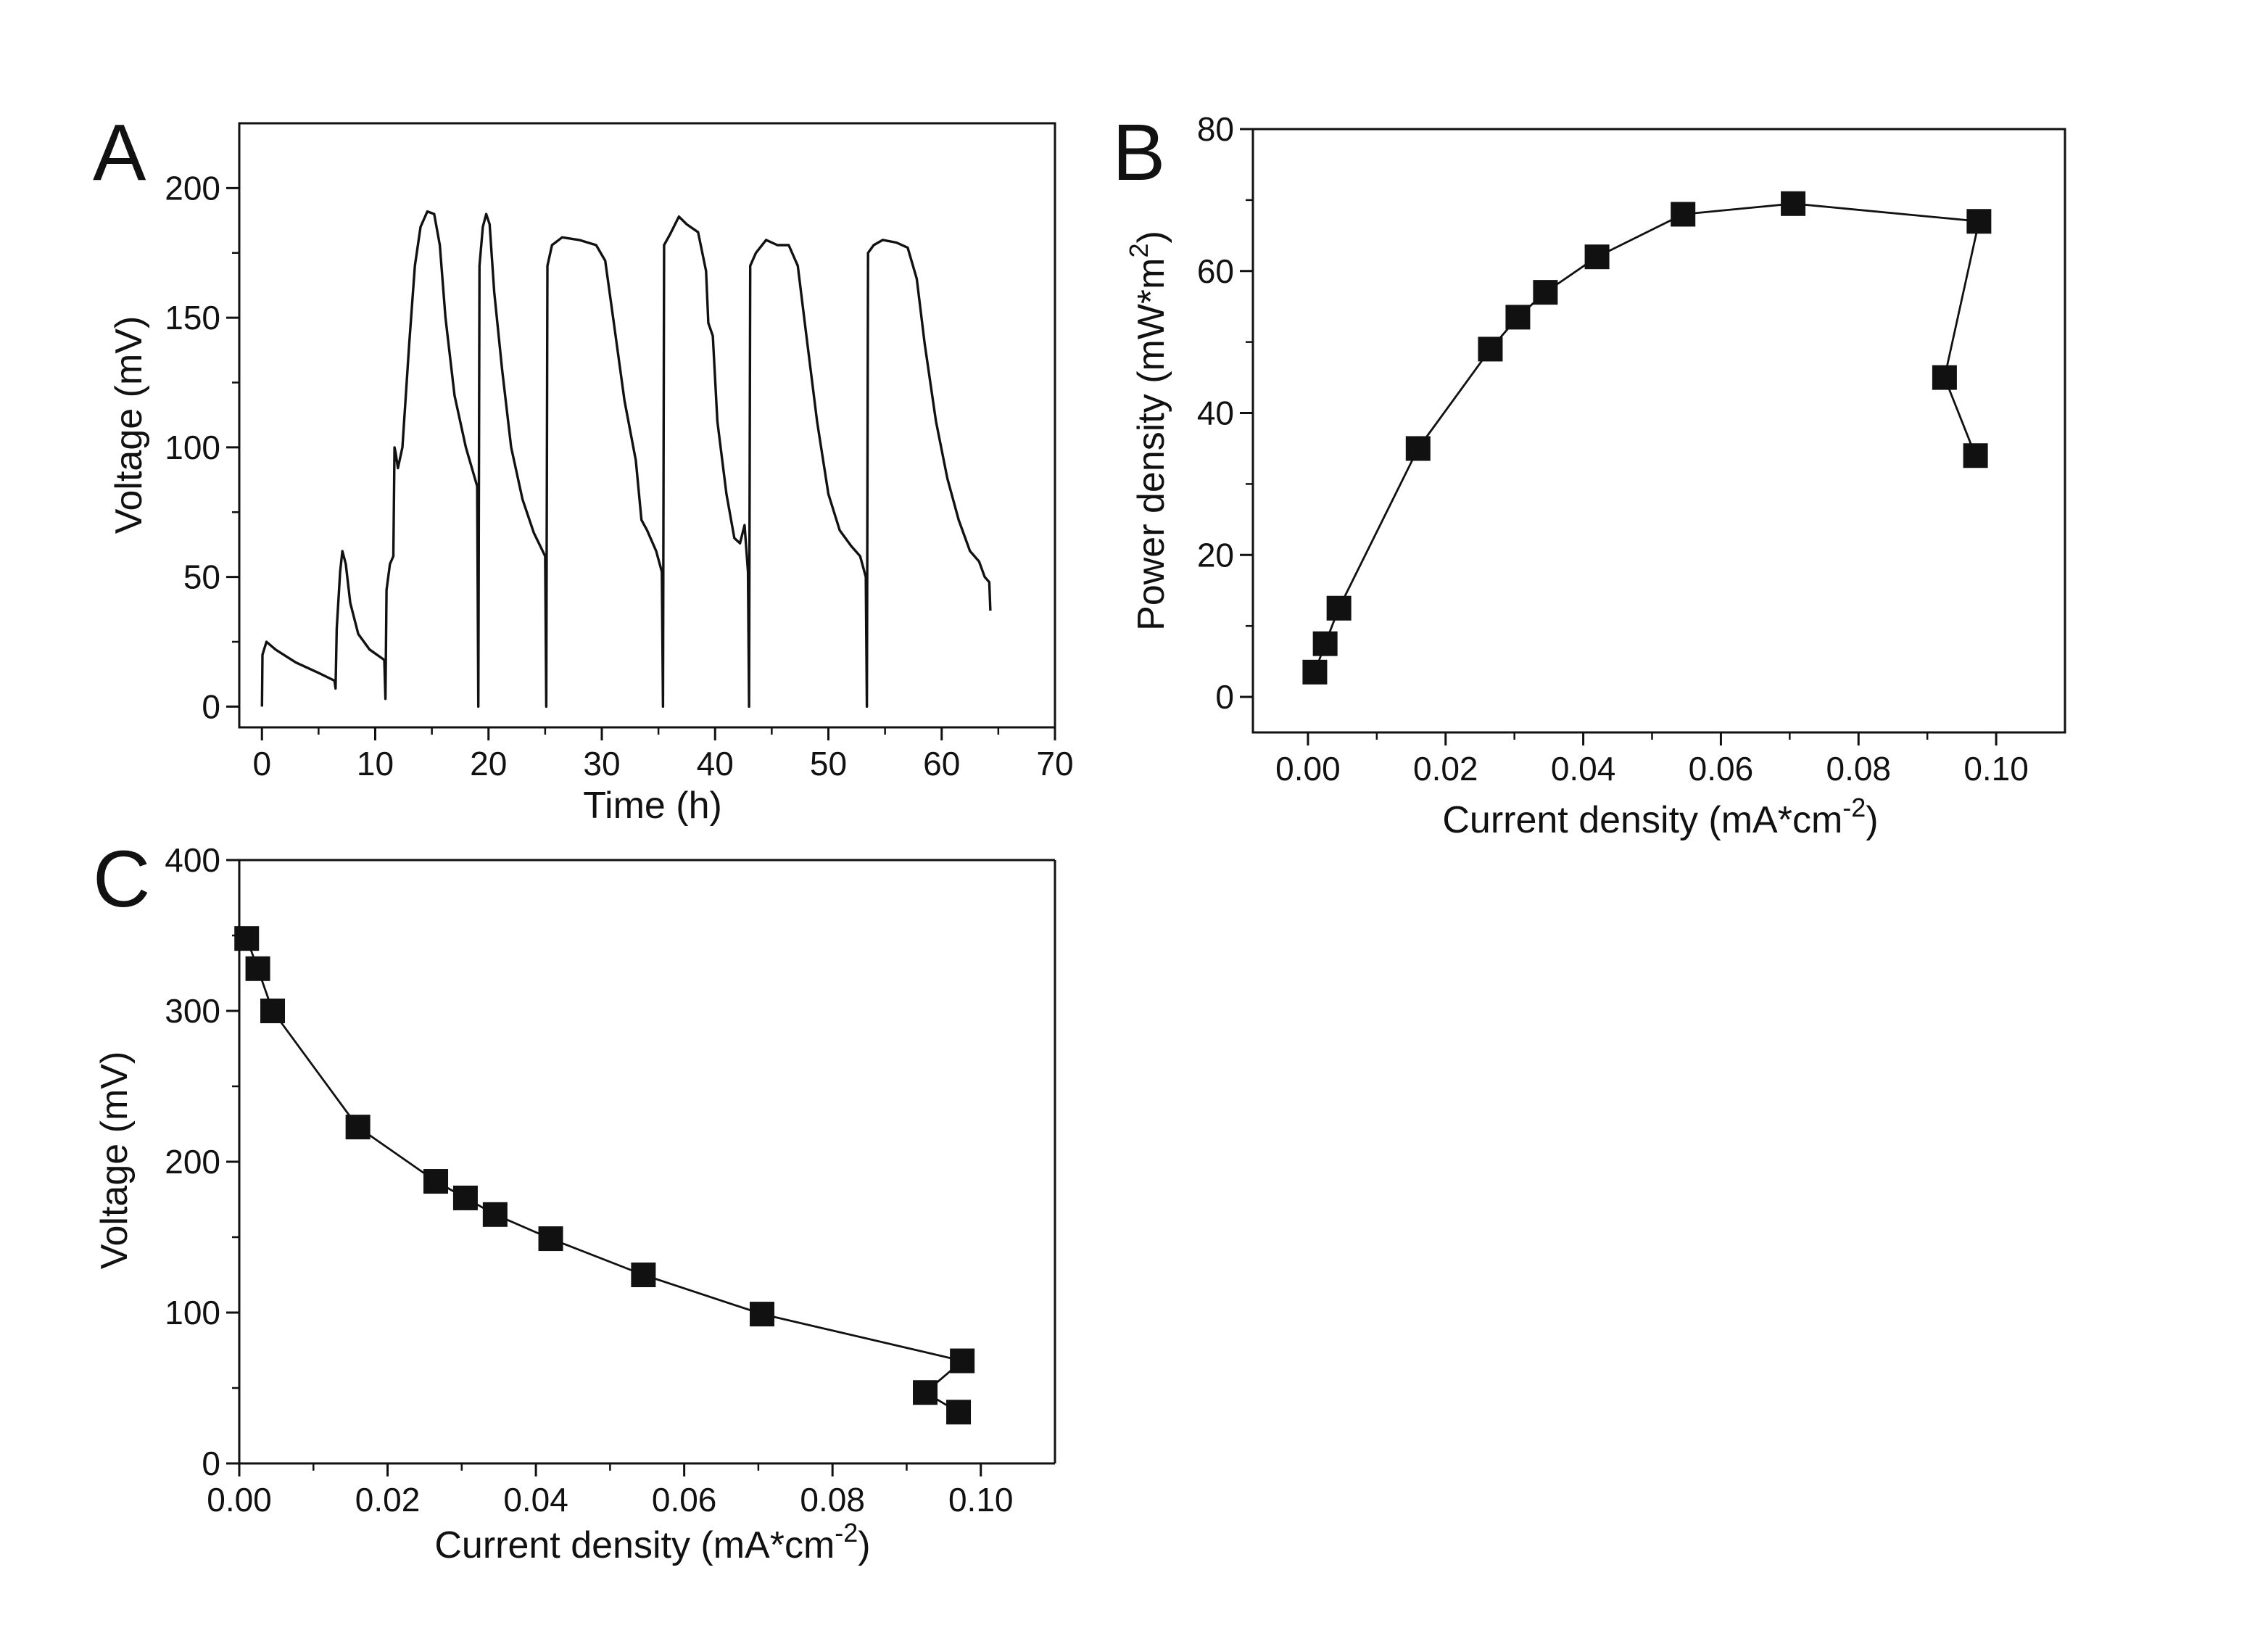 The width and height of the screenshot is (2268, 1636). Describe the element at coordinates (192, 317) in the screenshot. I see `panel-a-y-tick-label: 150` at that location.